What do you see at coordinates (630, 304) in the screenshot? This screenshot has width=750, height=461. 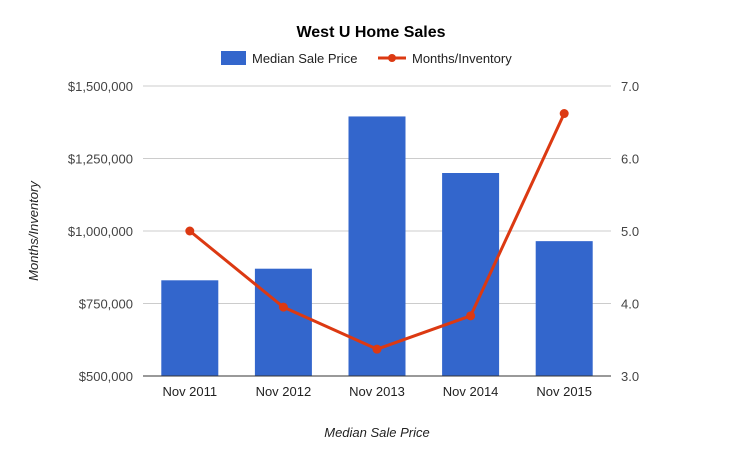 I see `right-tick-label: 4.0` at bounding box center [630, 304].